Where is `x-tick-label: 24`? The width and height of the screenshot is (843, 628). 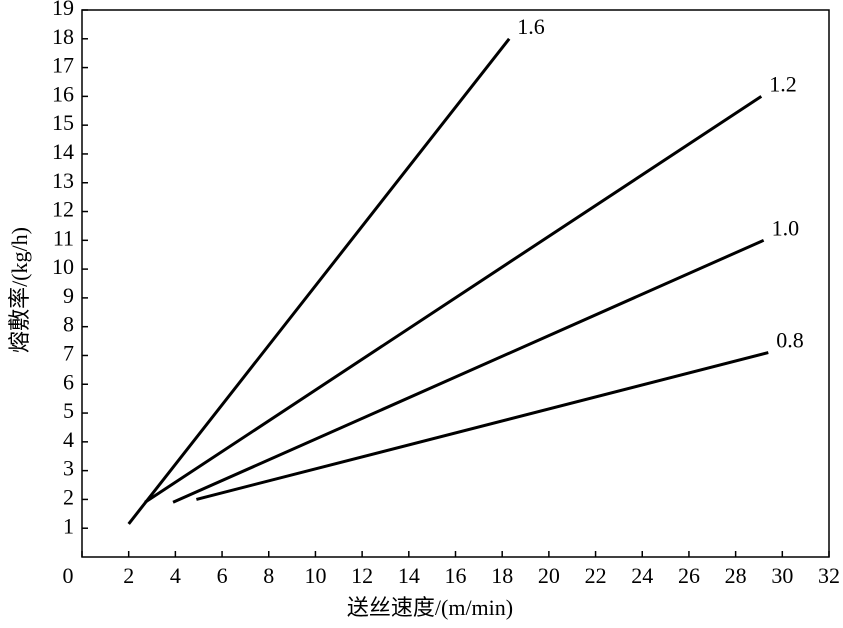 x-tick-label: 24 is located at coordinates (642, 575).